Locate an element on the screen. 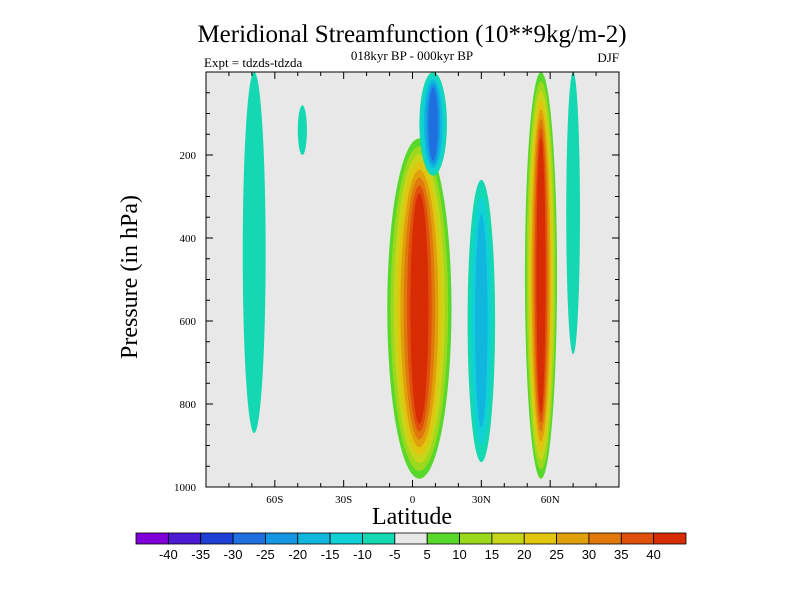 The width and height of the screenshot is (800, 600). colorbar: -40 -35 -30 -25 -20 -15 -10 -5 5 10 15 20 25 30 35 40 is located at coordinates (411, 547).